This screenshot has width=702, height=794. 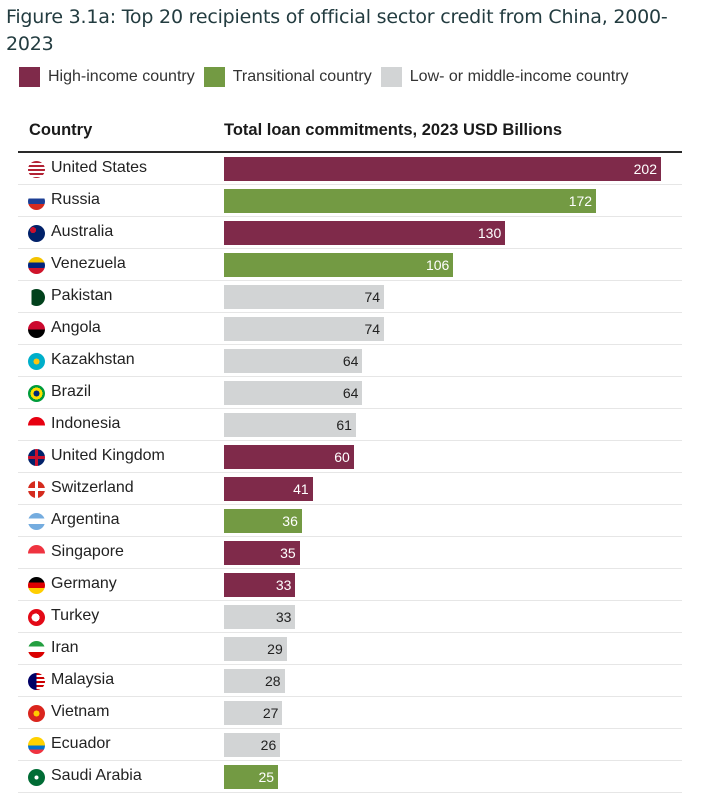 I want to click on bar-value-label: 28, so click(x=272, y=681).